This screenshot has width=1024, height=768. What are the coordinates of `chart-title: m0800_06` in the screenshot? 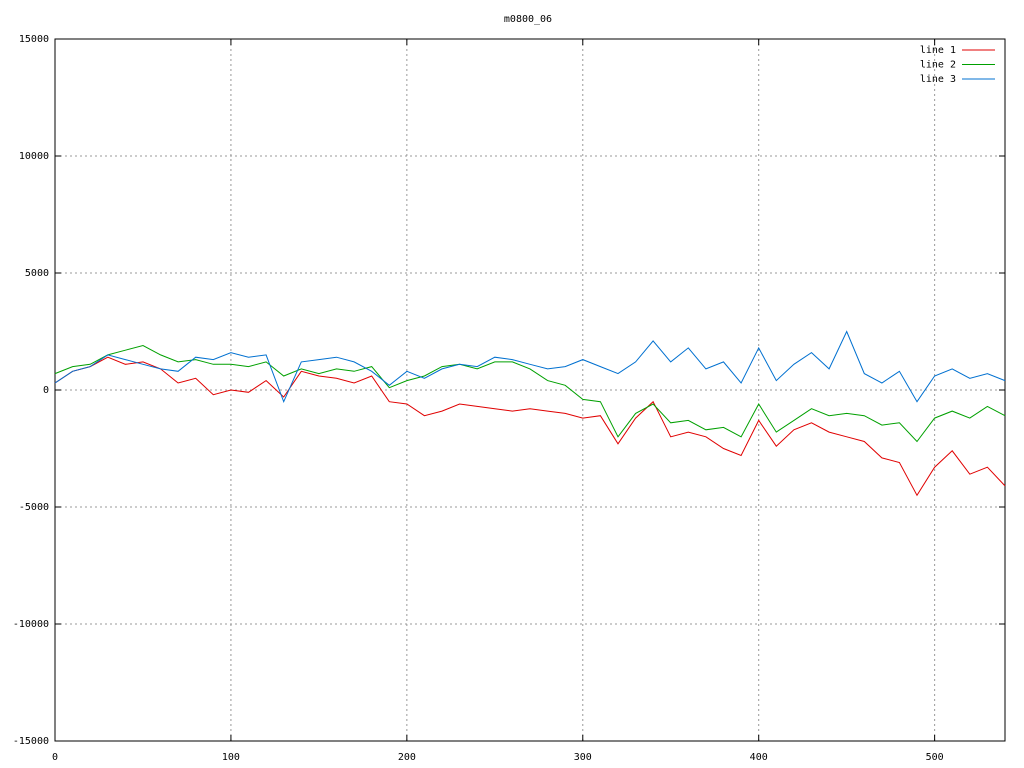 It's located at (528, 19).